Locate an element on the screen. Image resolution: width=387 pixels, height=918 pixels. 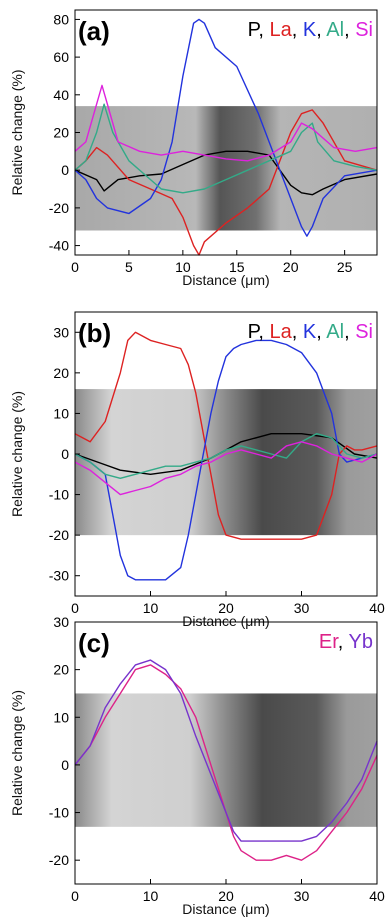
series-line-la is located at coordinates (226, 182).